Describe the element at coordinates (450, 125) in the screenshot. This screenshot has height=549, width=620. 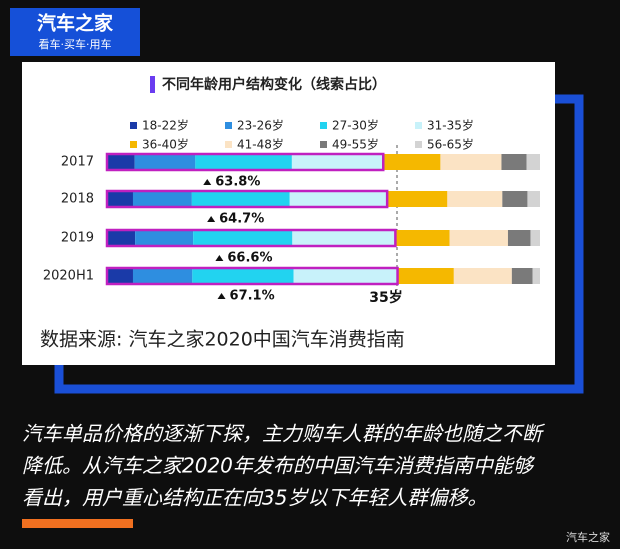
I see `legend-label: 31-35岁` at that location.